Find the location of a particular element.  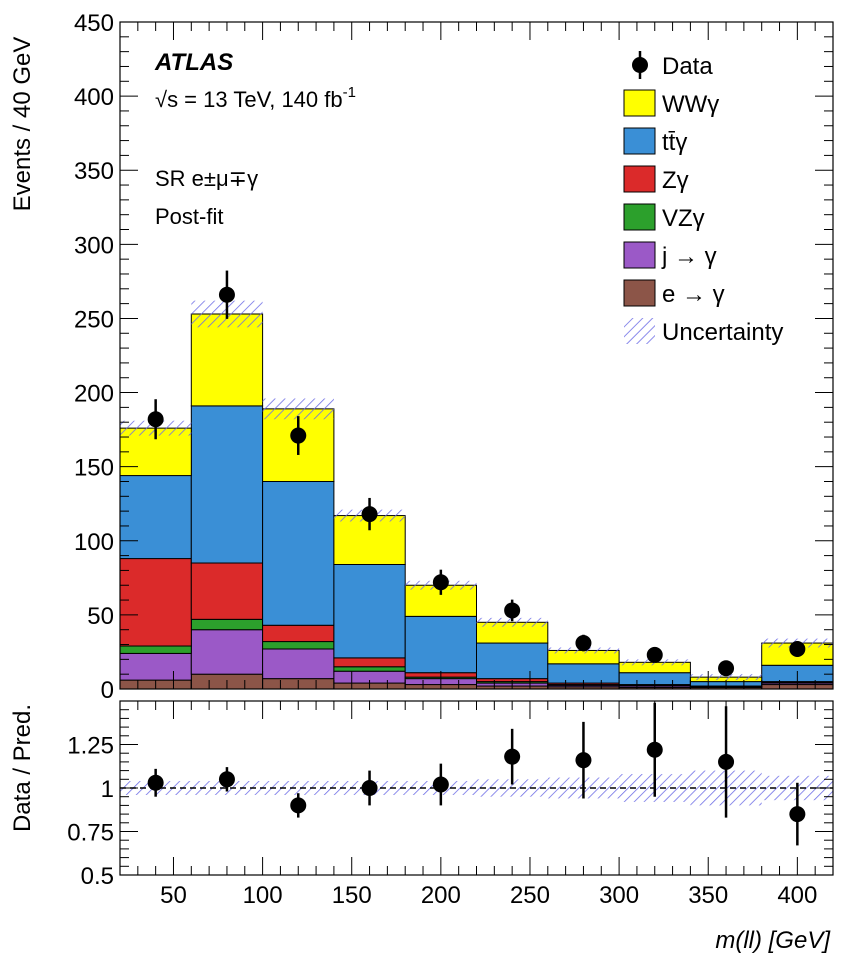

y-tick-label: 300 is located at coordinates (94, 245).